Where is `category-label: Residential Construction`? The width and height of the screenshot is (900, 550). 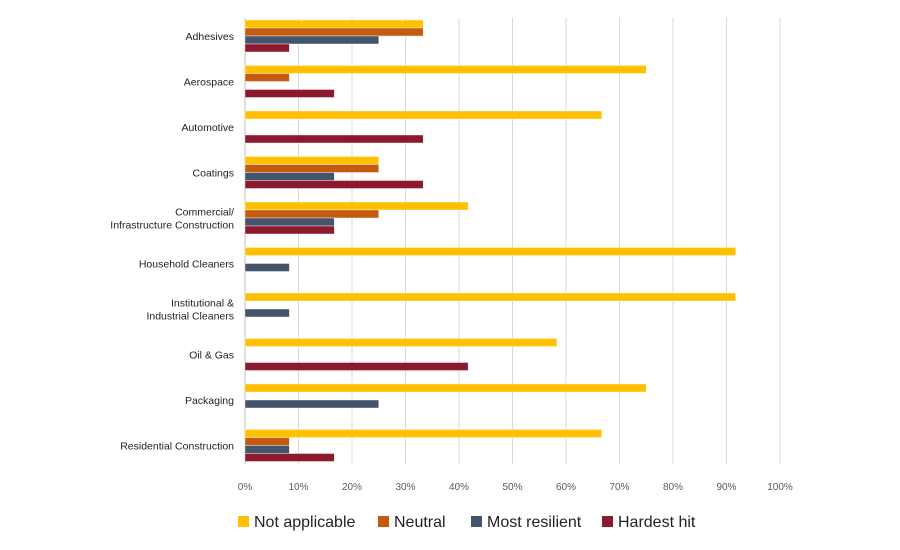
category-label: Residential Construction is located at coordinates (177, 447).